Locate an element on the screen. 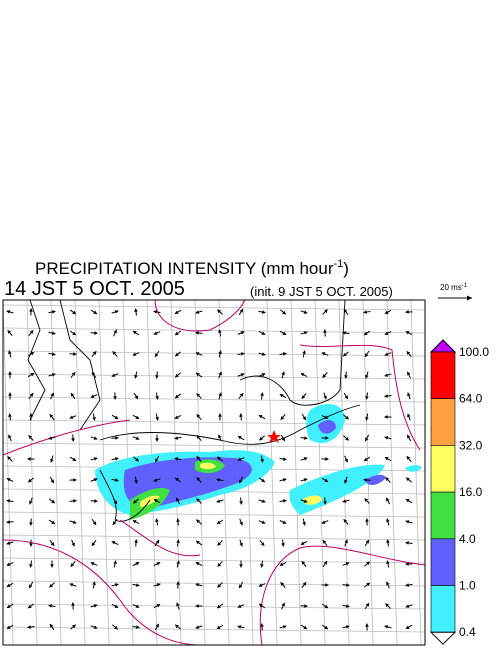  title-exponent: -1 is located at coordinates (338, 264).